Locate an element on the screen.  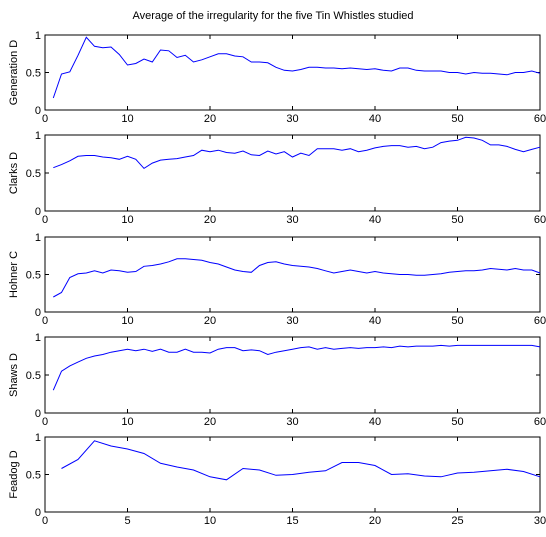
y-axis-label: Clarks D is located at coordinates (14, 173).